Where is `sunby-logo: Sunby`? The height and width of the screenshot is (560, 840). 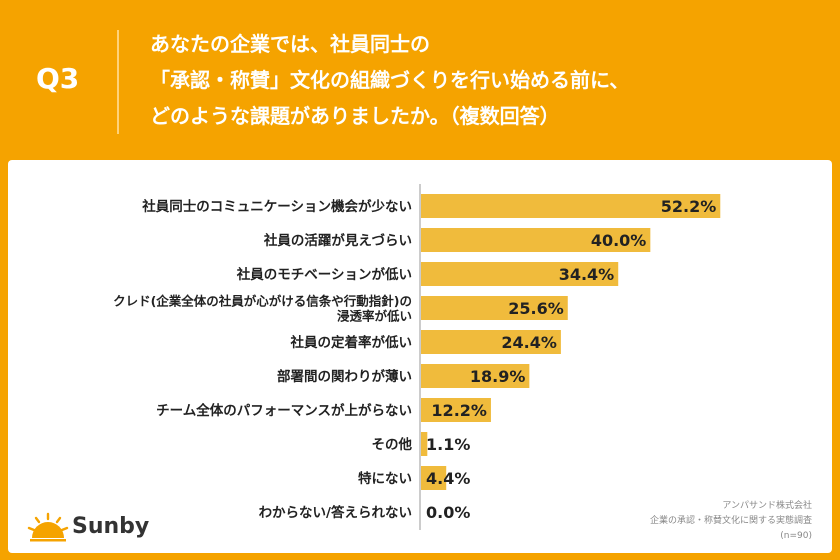
sunby-logo: Sunby is located at coordinates (87, 528).